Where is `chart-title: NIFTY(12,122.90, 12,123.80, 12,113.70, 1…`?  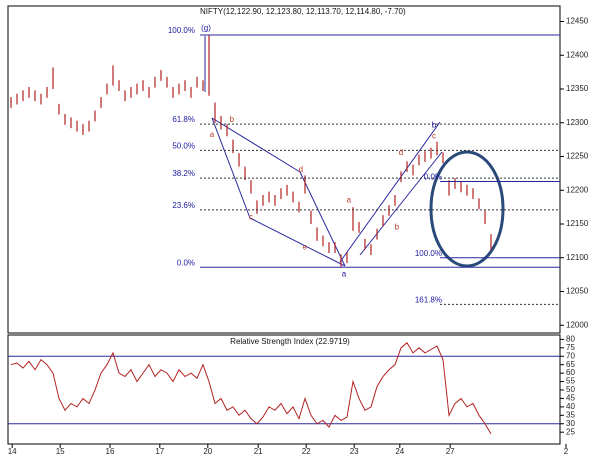
chart-title: NIFTY(12,122.90, 12,123.80, 12,113.70, 1… is located at coordinates (303, 11).